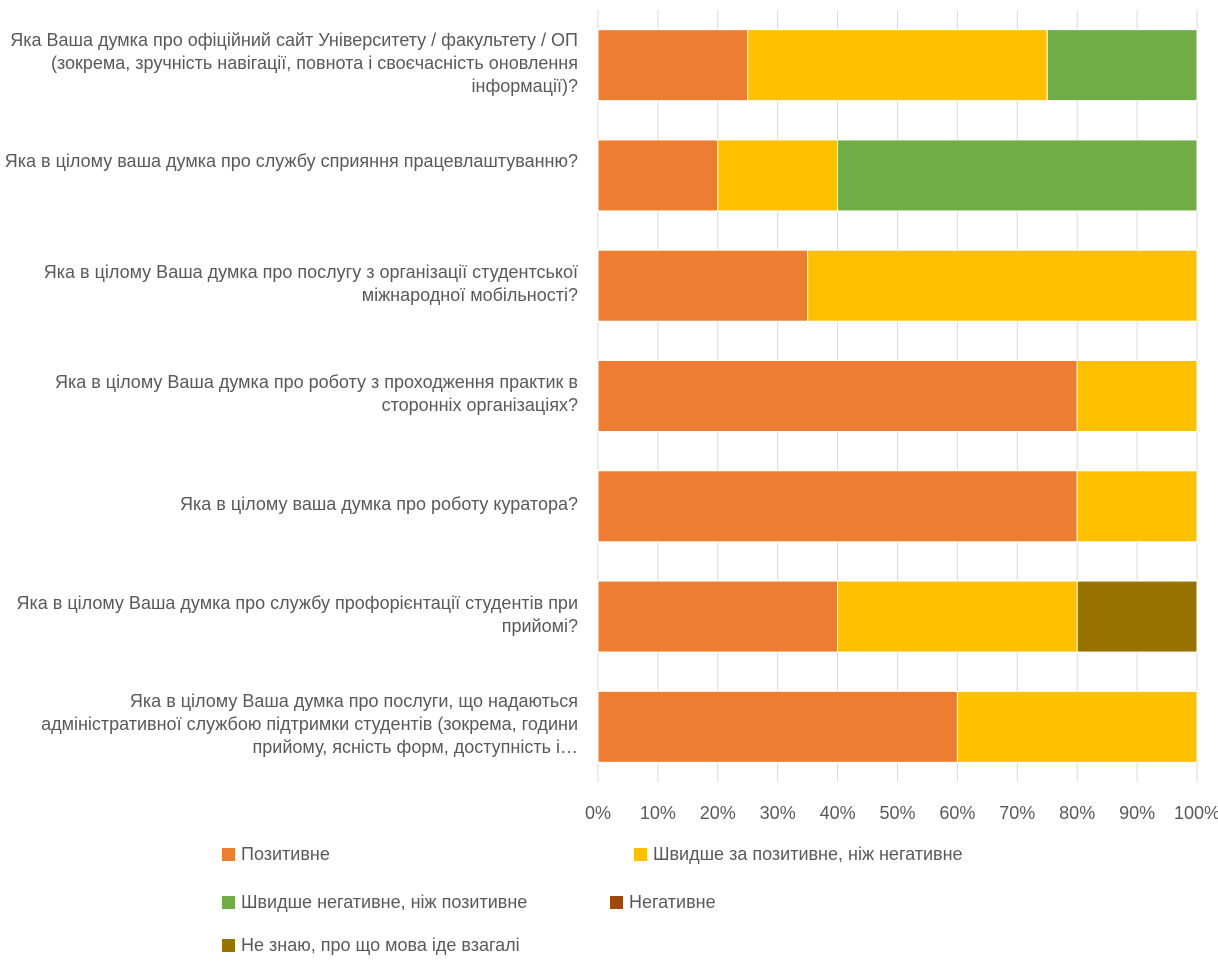  What do you see at coordinates (1017, 813) in the screenshot?
I see `x-tick-label: 70%` at bounding box center [1017, 813].